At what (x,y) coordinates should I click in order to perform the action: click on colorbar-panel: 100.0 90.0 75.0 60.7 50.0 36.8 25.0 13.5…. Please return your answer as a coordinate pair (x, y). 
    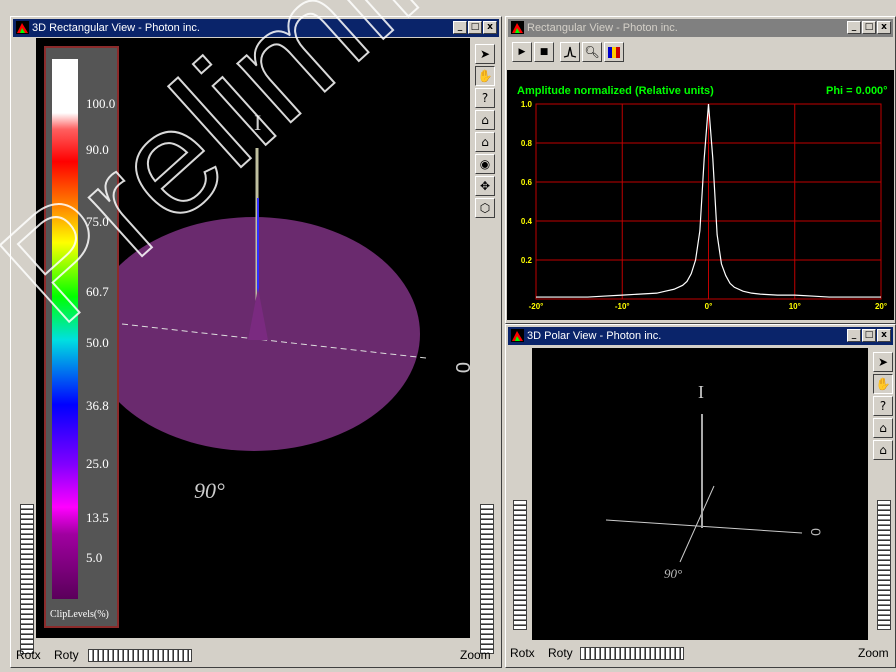
    Looking at the image, I should click on (81, 337).